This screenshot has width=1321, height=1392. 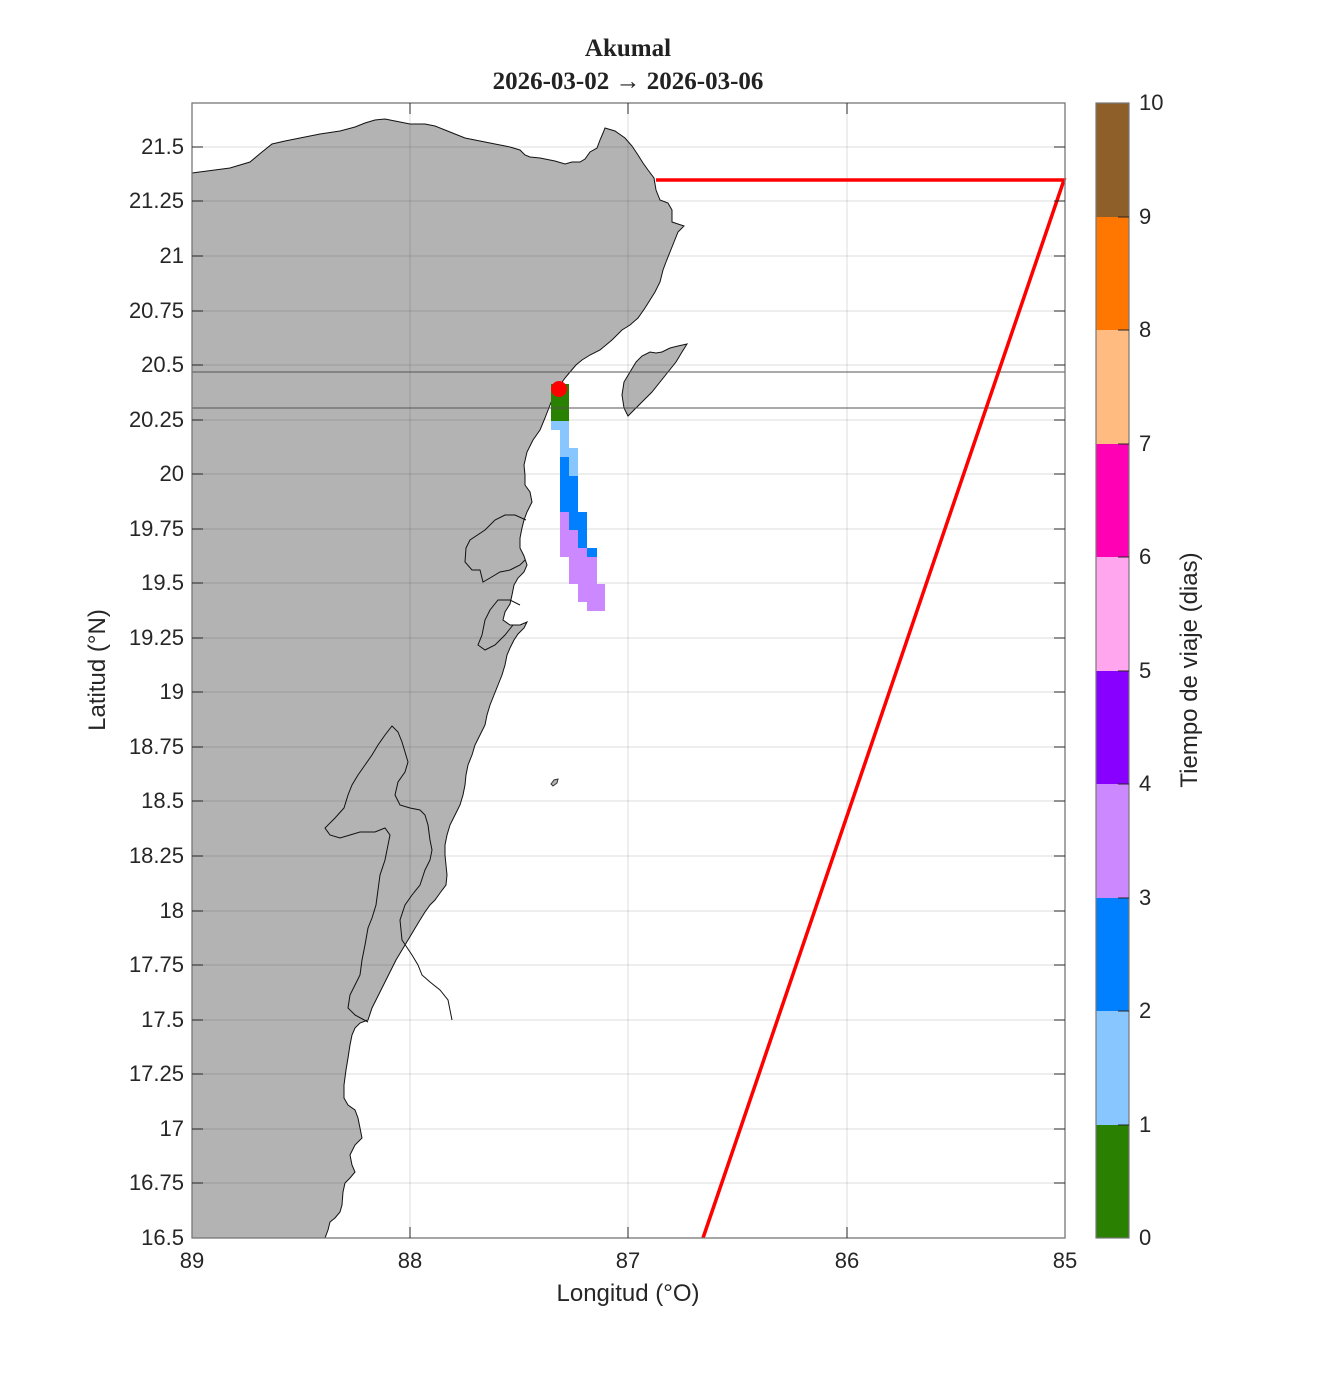 What do you see at coordinates (156, 310) in the screenshot?
I see `y-tick-label: 20.75` at bounding box center [156, 310].